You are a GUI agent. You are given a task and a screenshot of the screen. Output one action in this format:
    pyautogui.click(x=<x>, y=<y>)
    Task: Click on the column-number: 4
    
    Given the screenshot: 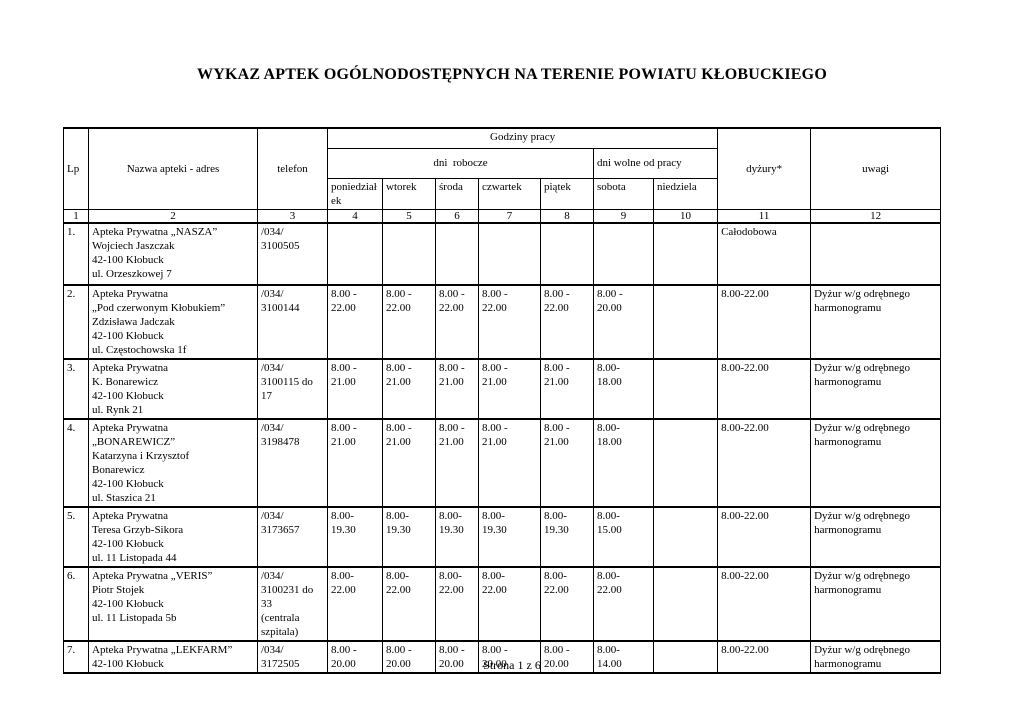 What is the action you would take?
    pyautogui.click(x=355, y=215)
    